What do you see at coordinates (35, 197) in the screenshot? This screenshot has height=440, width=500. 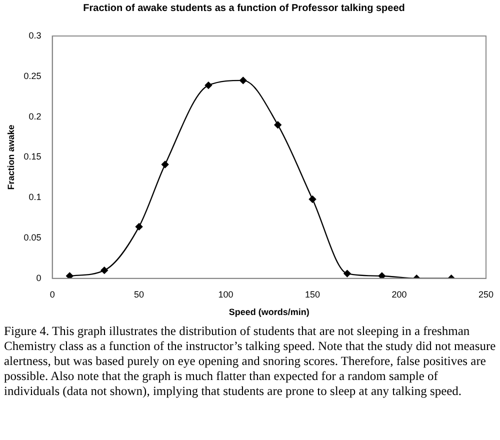 I see `y-tick-label: 0.1` at bounding box center [35, 197].